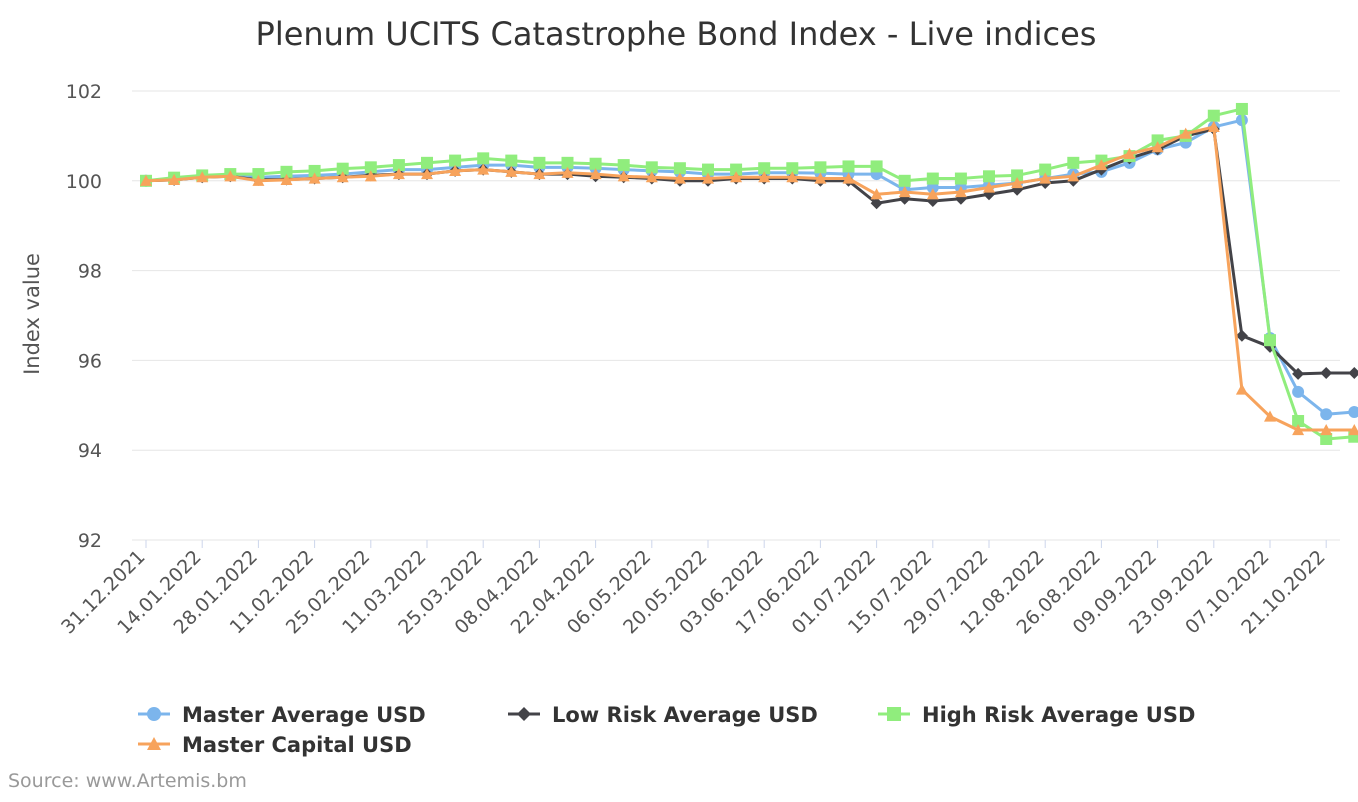 Image resolution: width=1358 pixels, height=802 pixels. Describe the element at coordinates (282, 715) in the screenshot. I see `legend-item: Master Average USD` at that location.